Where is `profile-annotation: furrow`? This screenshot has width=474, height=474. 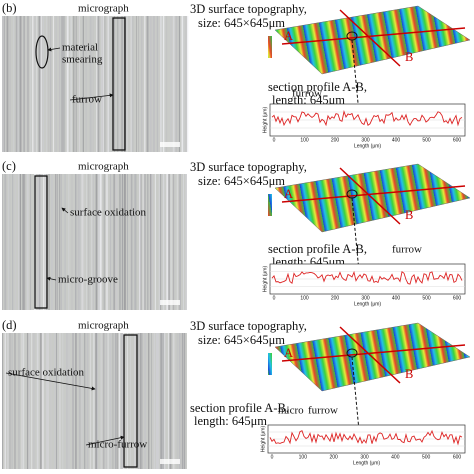 profile-annotation: furrow is located at coordinates (307, 94).